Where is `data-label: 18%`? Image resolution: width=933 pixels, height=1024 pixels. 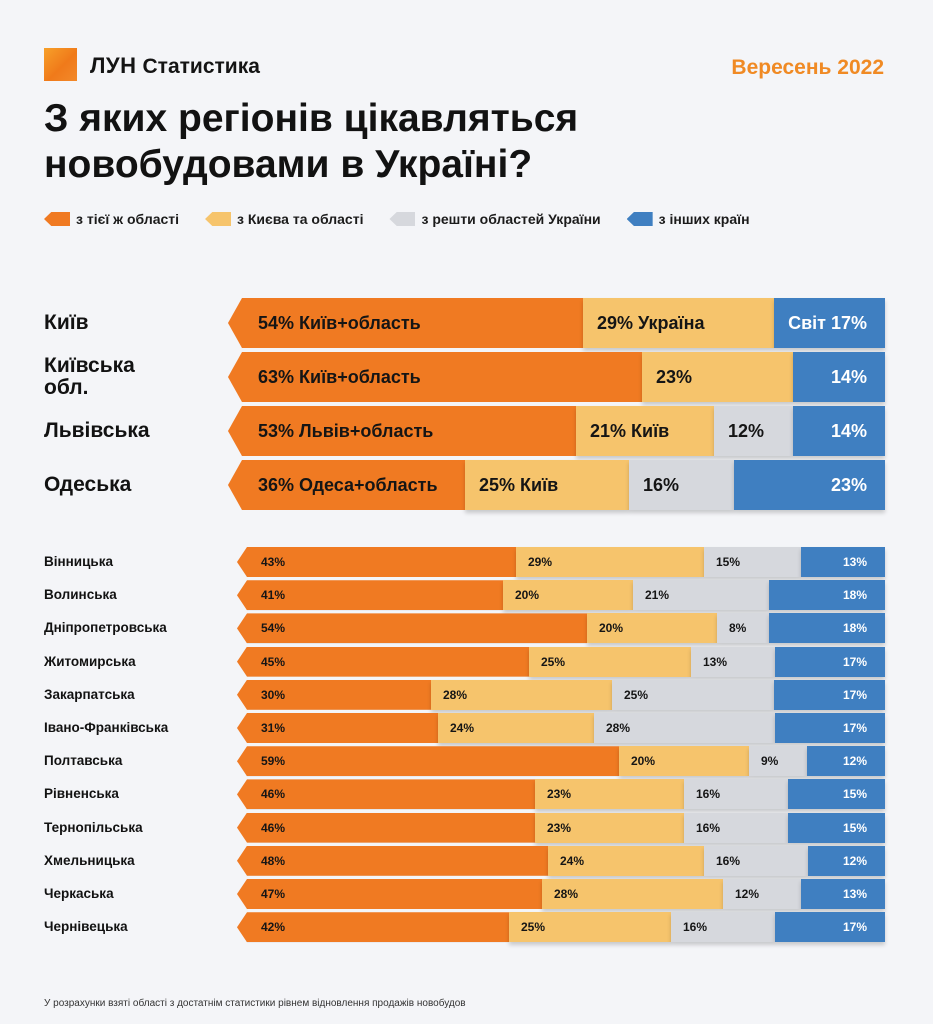 data-label: 18% is located at coordinates (854, 628).